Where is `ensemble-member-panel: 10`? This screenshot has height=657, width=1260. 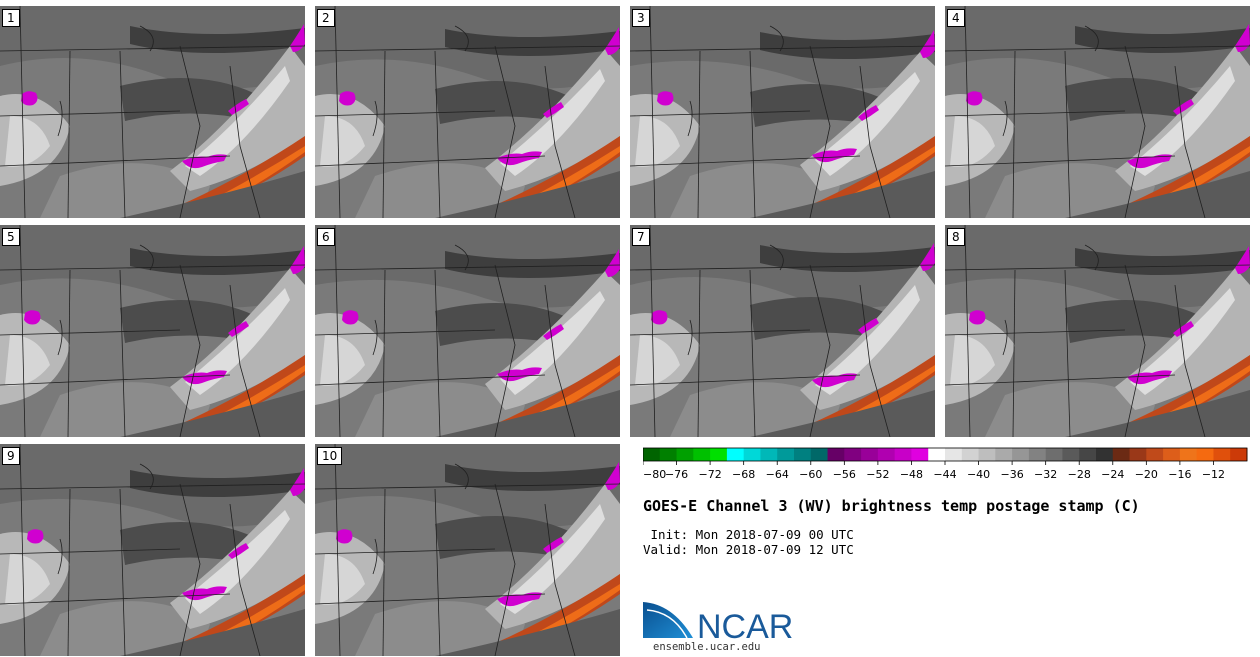 ensemble-member-panel: 10 is located at coordinates (467, 550).